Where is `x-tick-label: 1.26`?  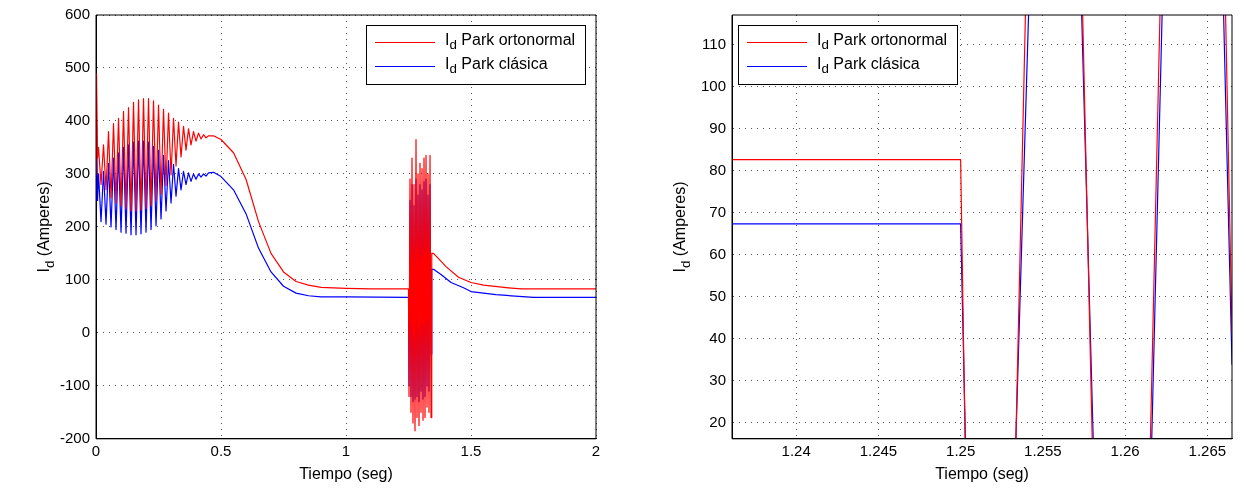 x-tick-label: 1.26 is located at coordinates (1125, 450).